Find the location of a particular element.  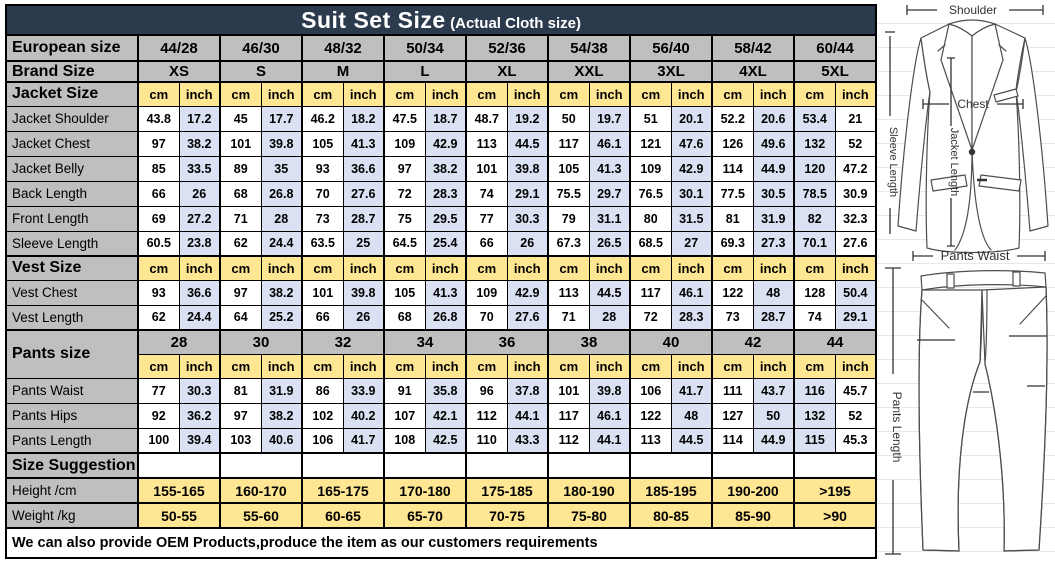

measure-value-cm: 109 is located at coordinates (404, 143).